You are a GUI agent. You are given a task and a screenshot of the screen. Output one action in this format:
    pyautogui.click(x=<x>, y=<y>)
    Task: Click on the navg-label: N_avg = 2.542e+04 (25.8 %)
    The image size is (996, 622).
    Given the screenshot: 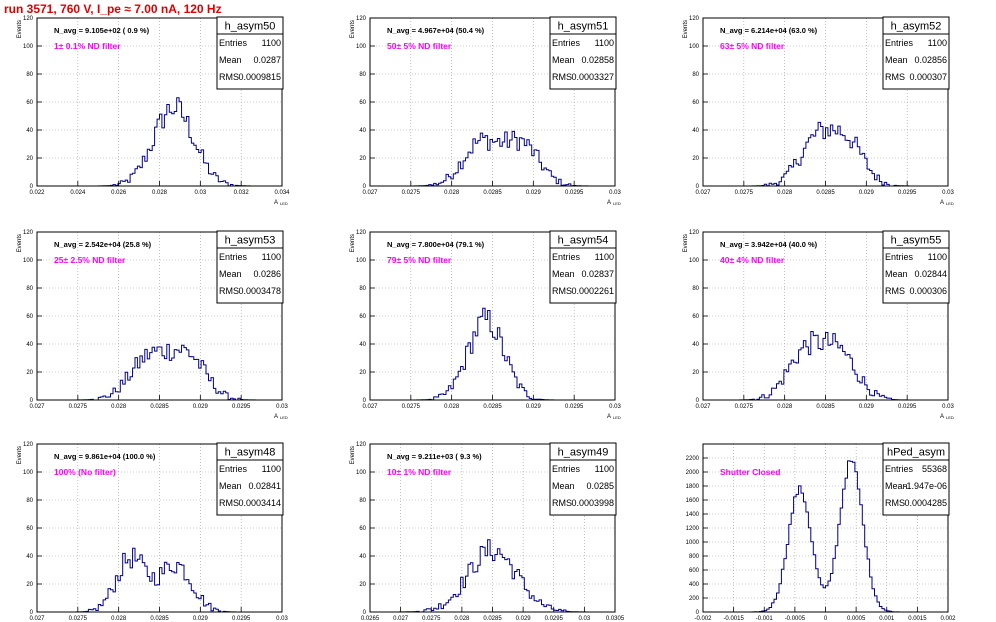 What is the action you would take?
    pyautogui.click(x=103, y=244)
    